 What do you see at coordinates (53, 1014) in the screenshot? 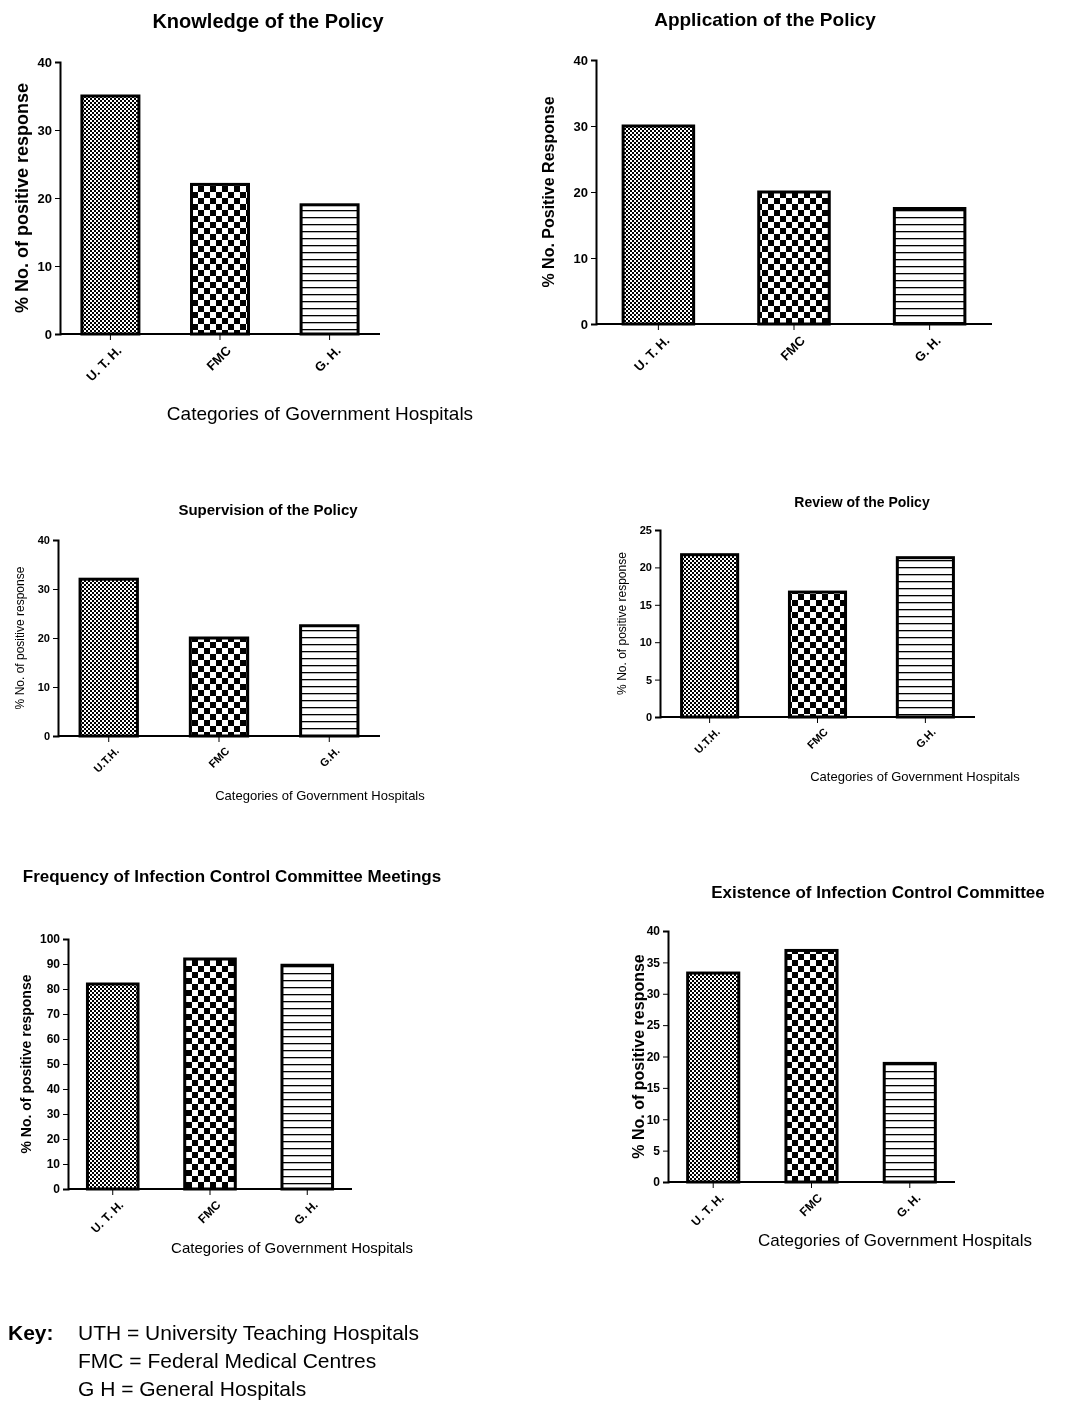
I see `y-tick-label: 70` at bounding box center [53, 1014].